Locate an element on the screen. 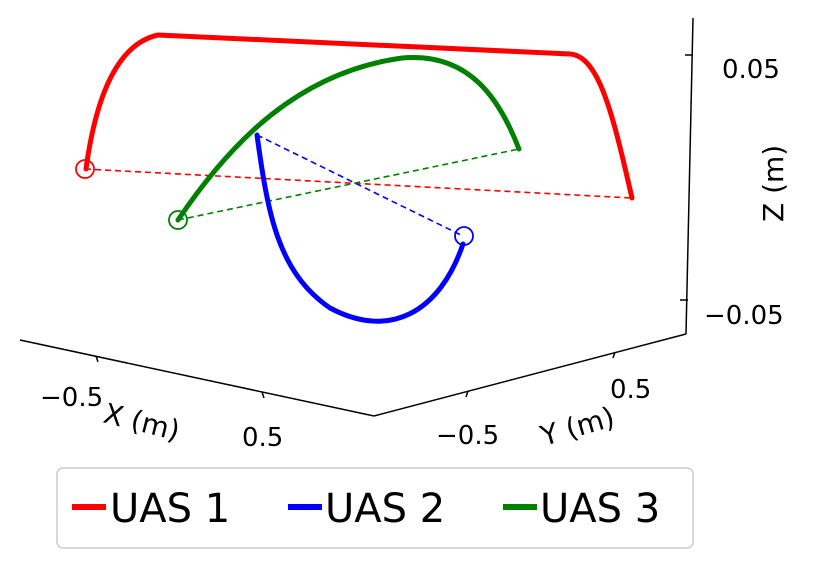 The image size is (830, 563). y-axis-line is located at coordinates (530, 375).